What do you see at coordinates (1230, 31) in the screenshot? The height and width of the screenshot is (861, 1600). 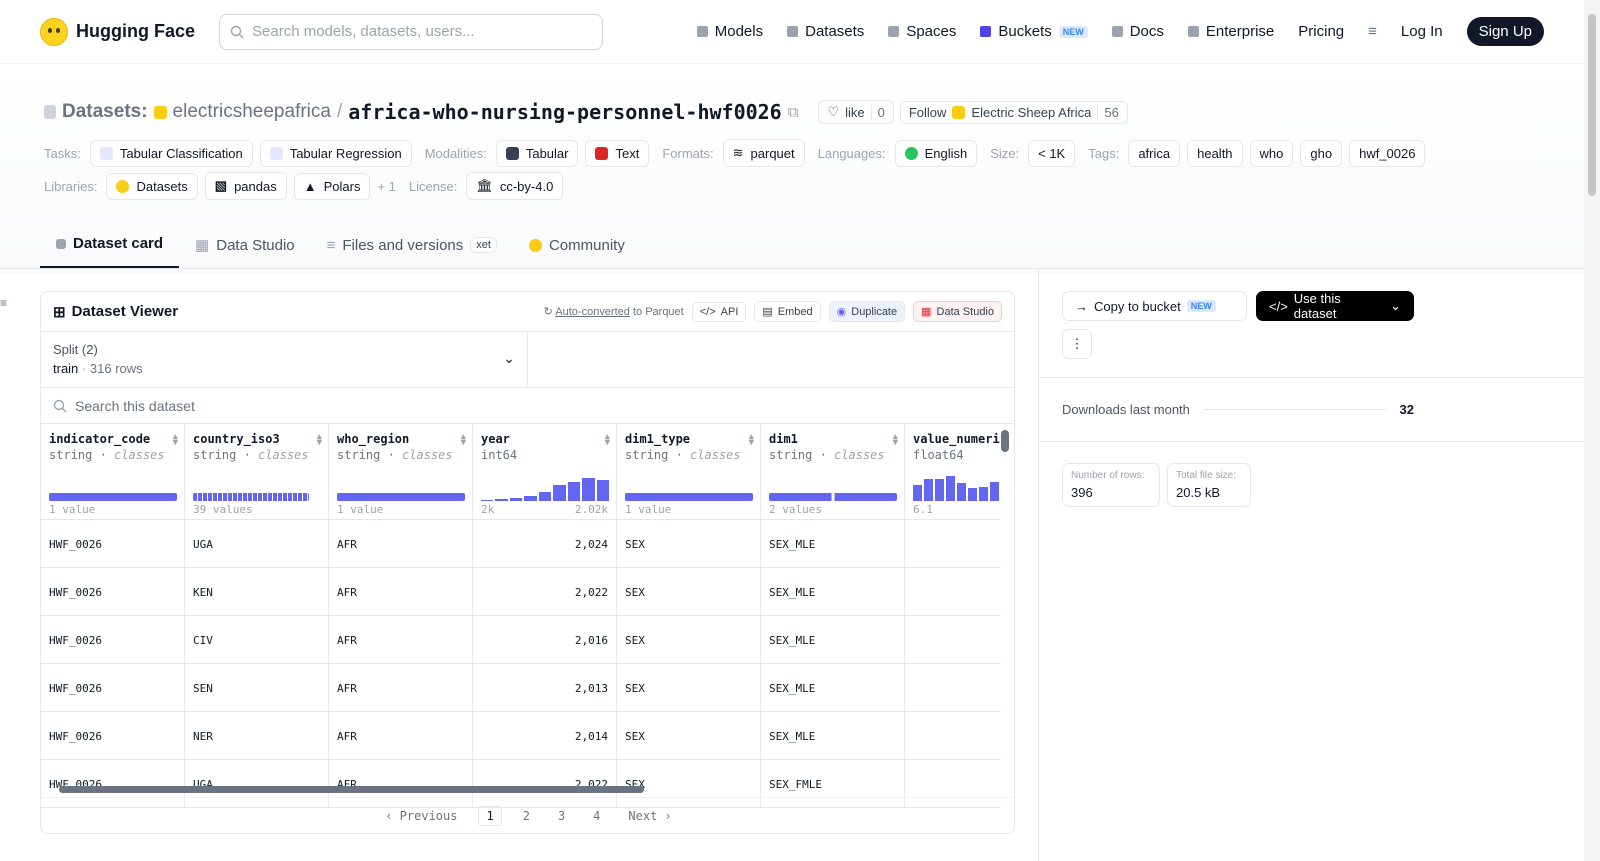 I see `nav-enterprise: Enterprise` at bounding box center [1230, 31].